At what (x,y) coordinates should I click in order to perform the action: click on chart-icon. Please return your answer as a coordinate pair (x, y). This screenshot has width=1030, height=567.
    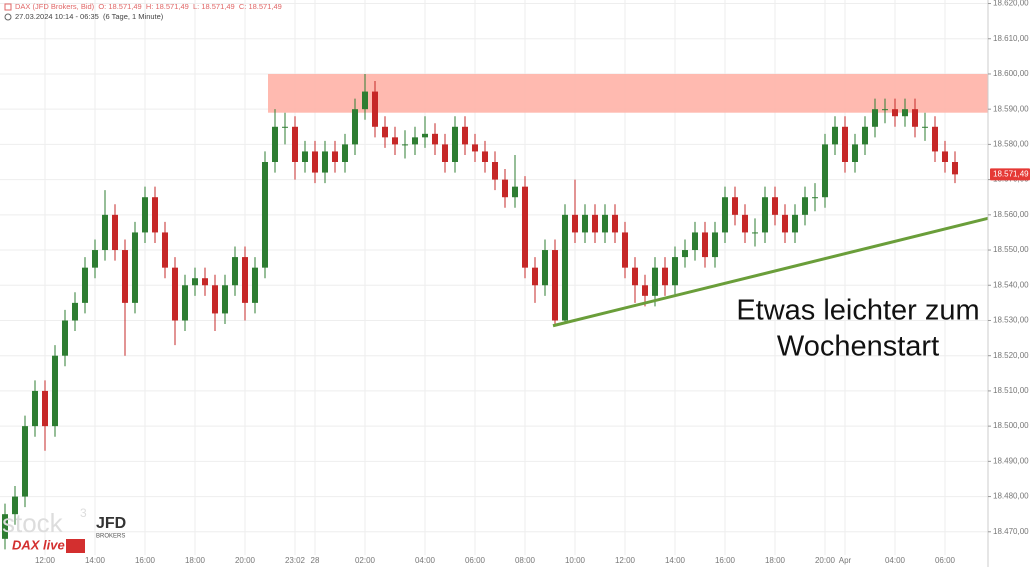
    Looking at the image, I should click on (8, 7).